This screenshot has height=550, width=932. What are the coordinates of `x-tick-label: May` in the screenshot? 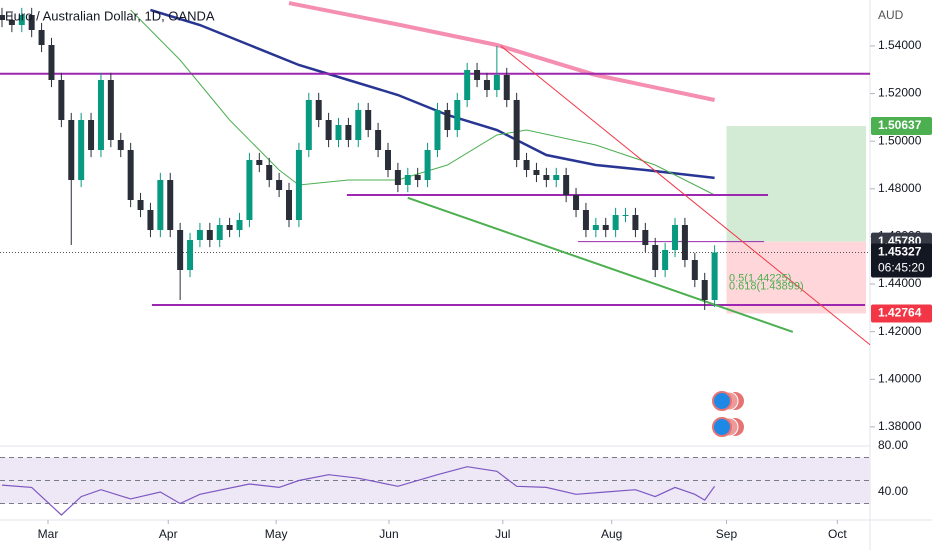 It's located at (276, 534).